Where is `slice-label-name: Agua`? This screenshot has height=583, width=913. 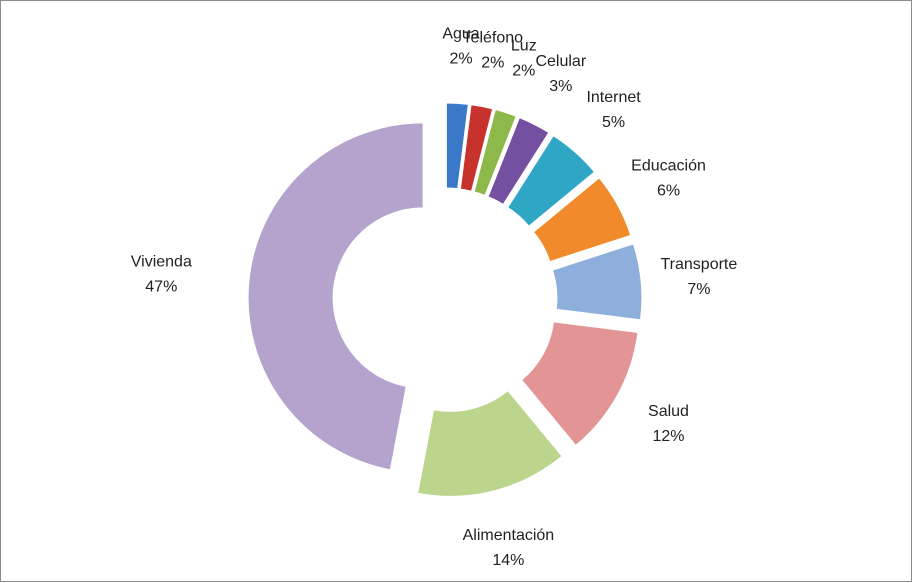 slice-label-name: Agua is located at coordinates (460, 34).